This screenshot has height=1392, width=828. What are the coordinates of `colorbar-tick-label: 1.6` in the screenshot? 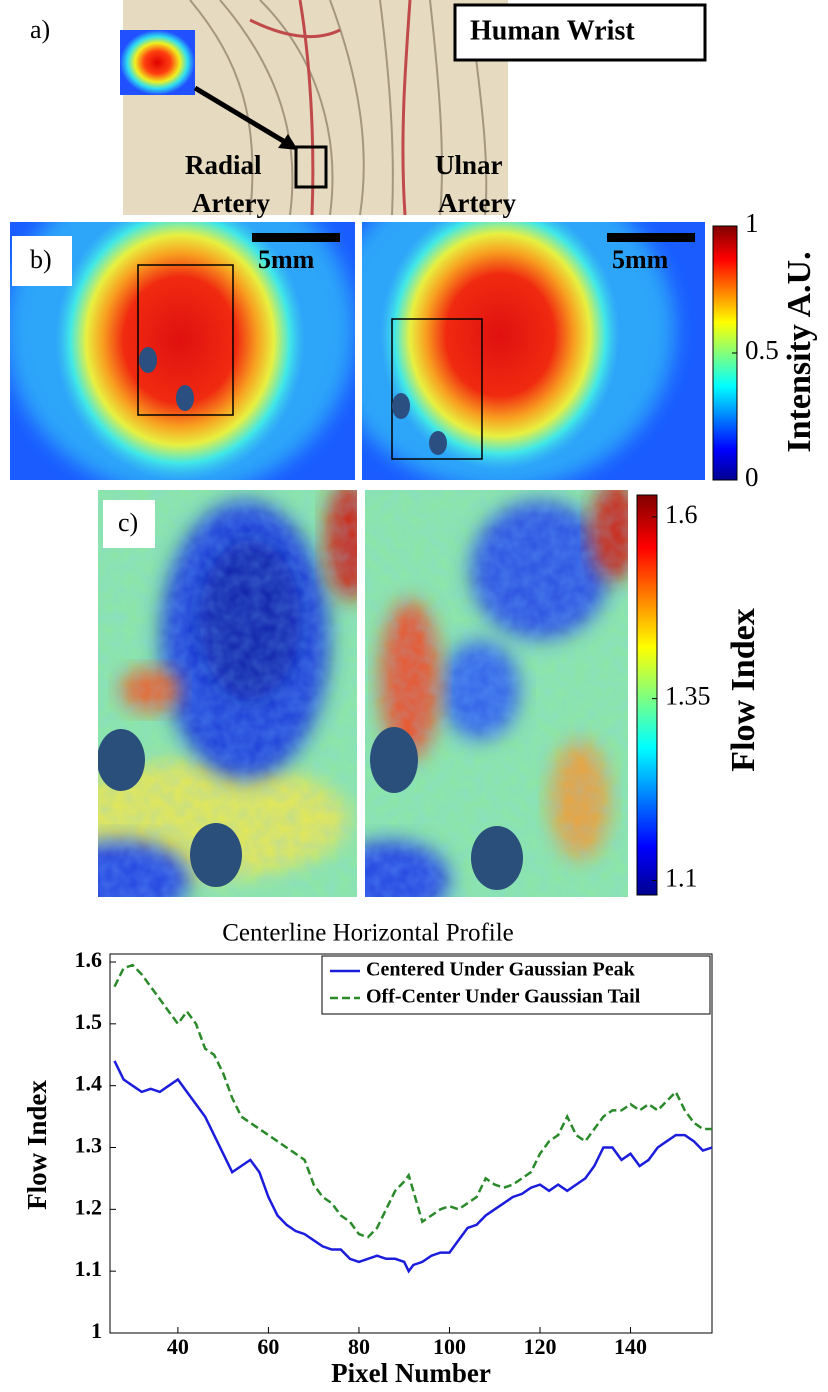 It's located at (681, 514).